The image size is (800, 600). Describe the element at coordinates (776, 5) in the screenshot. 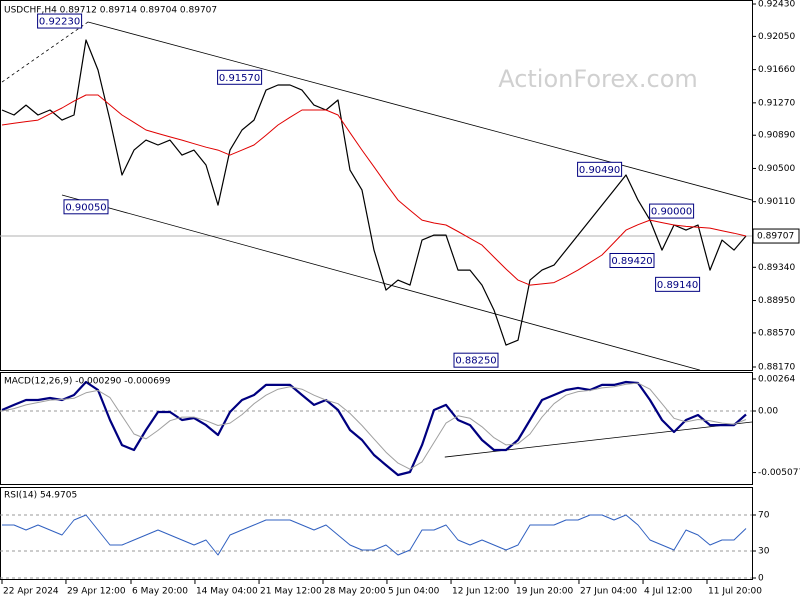

I see `y-tick-label: 0.92430` at that location.